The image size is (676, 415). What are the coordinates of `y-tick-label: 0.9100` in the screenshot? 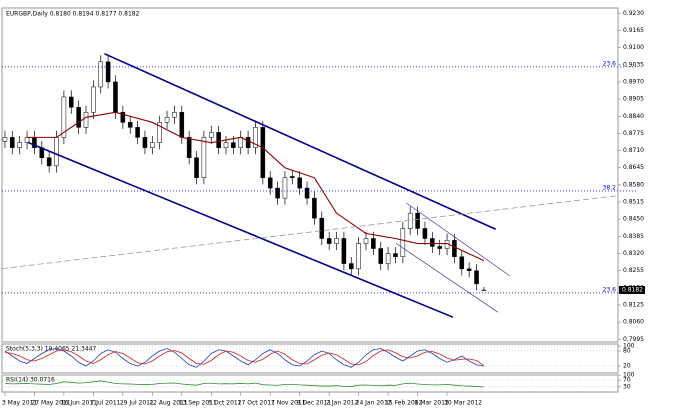 It's located at (633, 47).